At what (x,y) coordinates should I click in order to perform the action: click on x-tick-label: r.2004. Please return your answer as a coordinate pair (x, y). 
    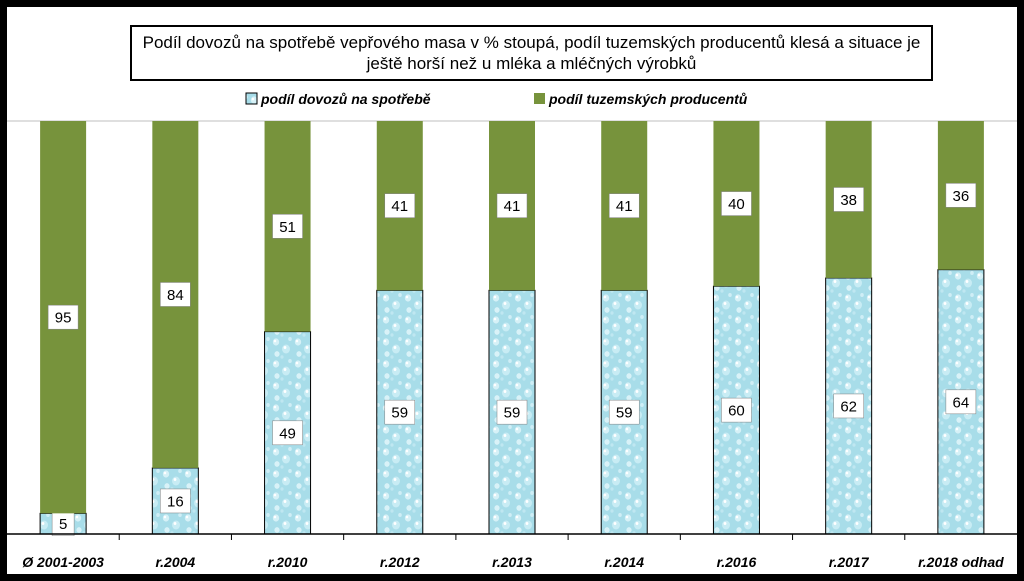
    Looking at the image, I should click on (175, 562).